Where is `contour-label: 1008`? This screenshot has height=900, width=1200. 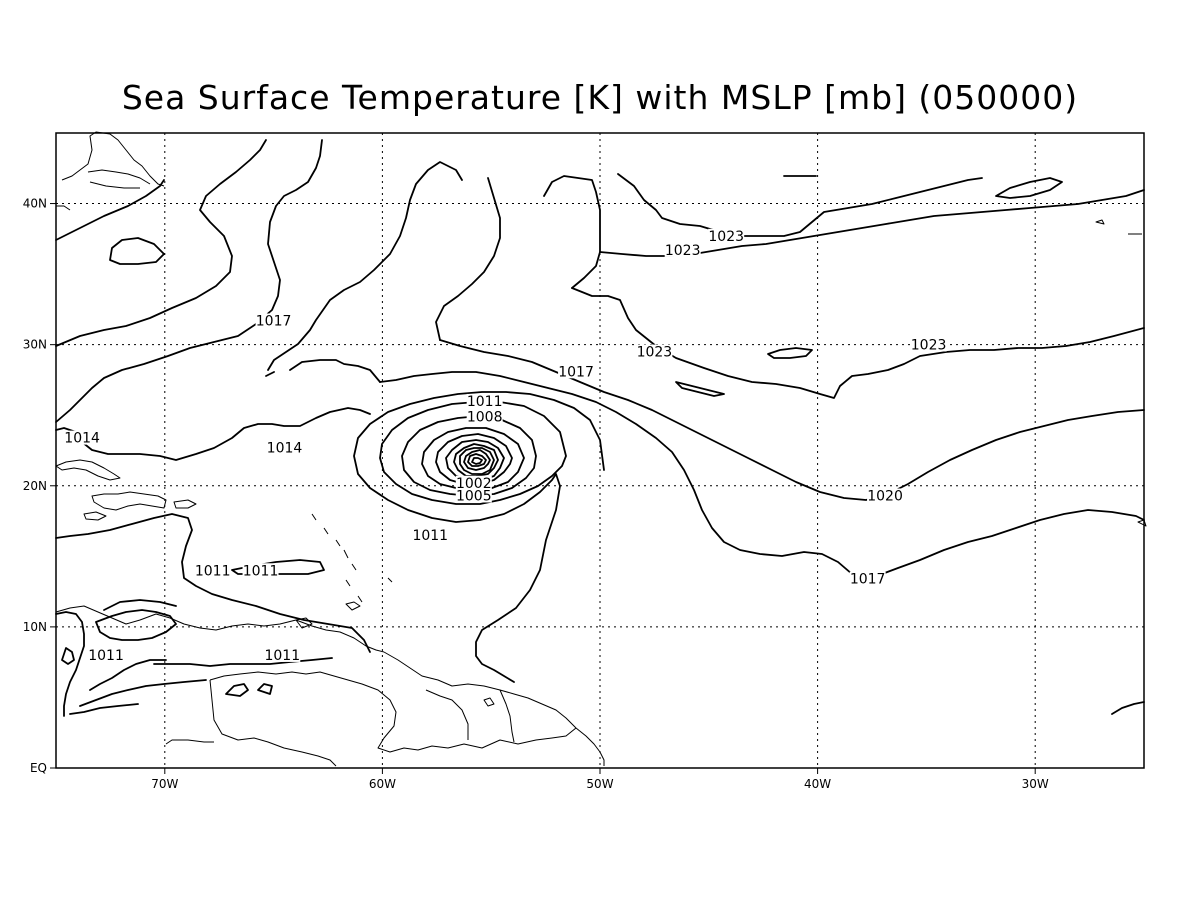 contour-label: 1008 is located at coordinates (485, 417).